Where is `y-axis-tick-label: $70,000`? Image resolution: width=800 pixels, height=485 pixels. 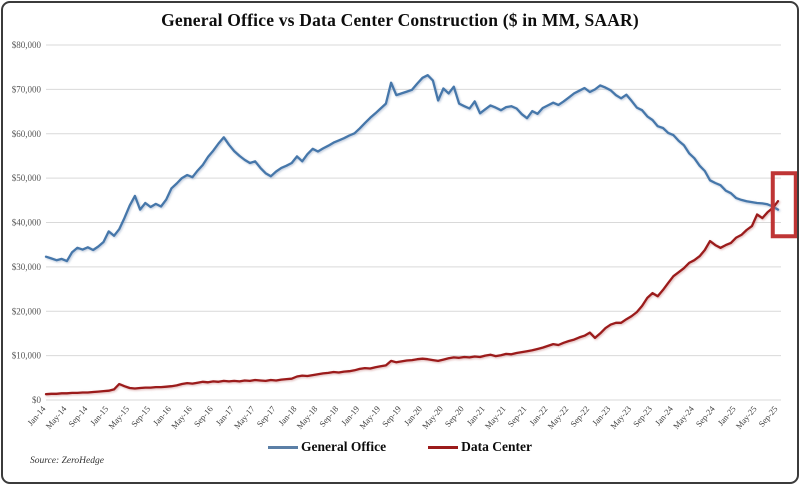 y-axis-tick-label: $70,000 is located at coordinates (27, 89).